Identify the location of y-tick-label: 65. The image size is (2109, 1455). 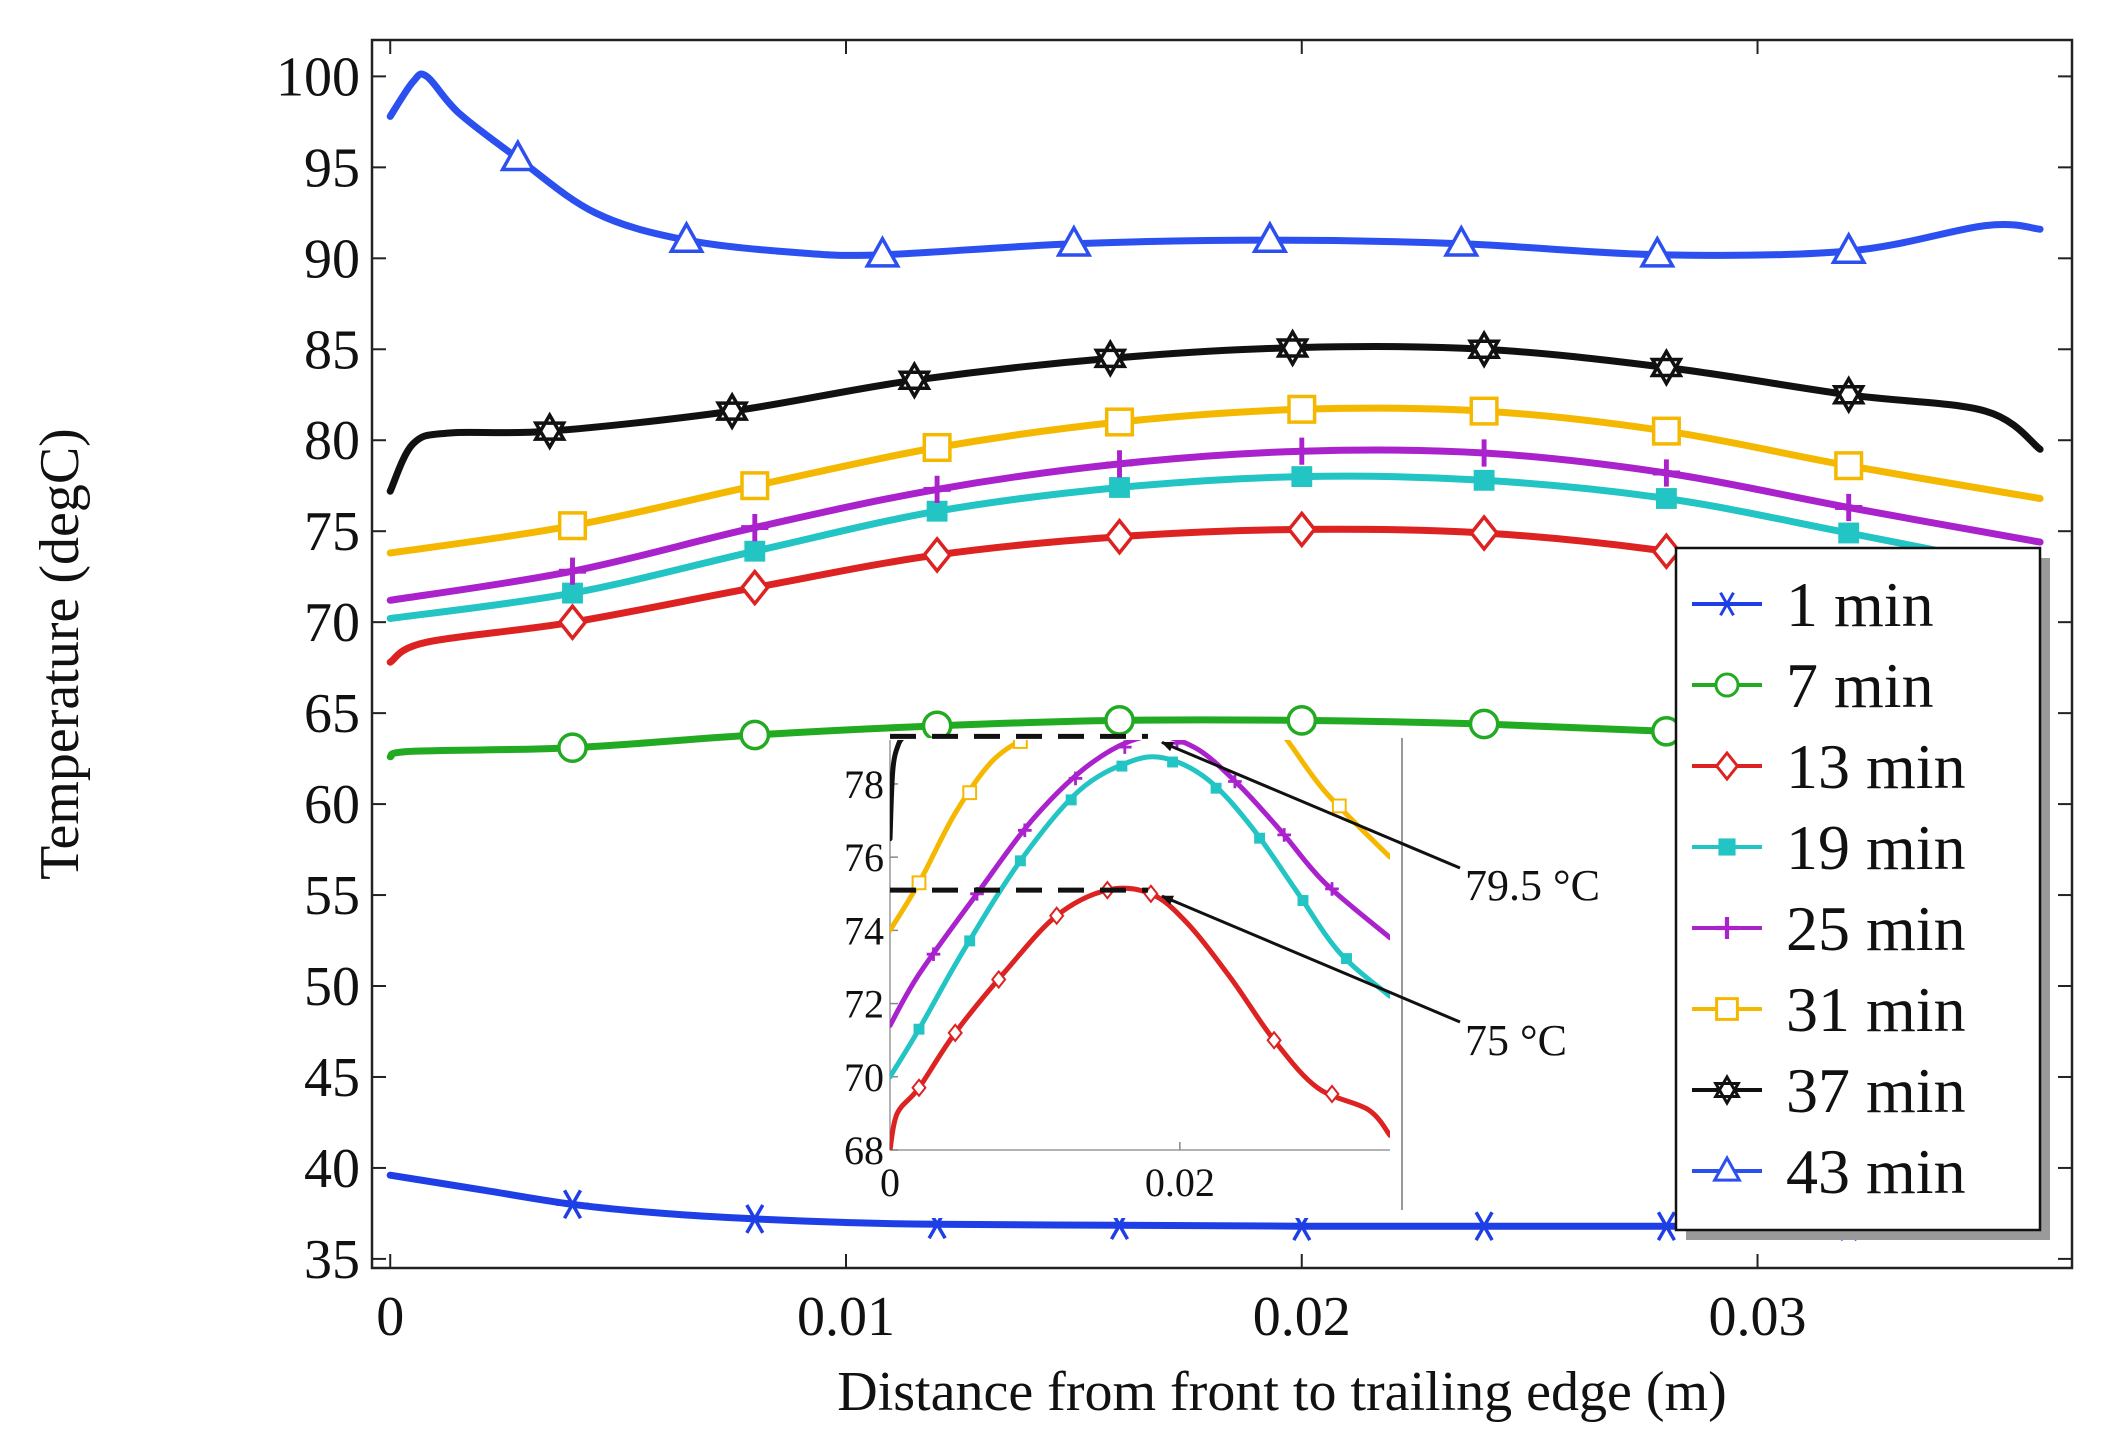
(332, 714).